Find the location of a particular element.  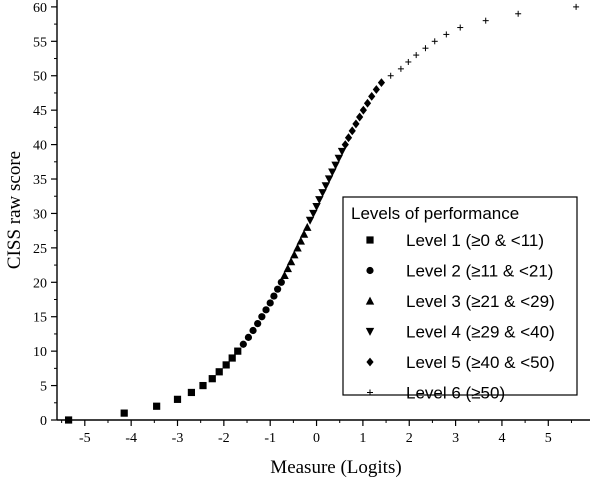

legend-label: Level 5 (≥40 & <50) is located at coordinates (480, 362).